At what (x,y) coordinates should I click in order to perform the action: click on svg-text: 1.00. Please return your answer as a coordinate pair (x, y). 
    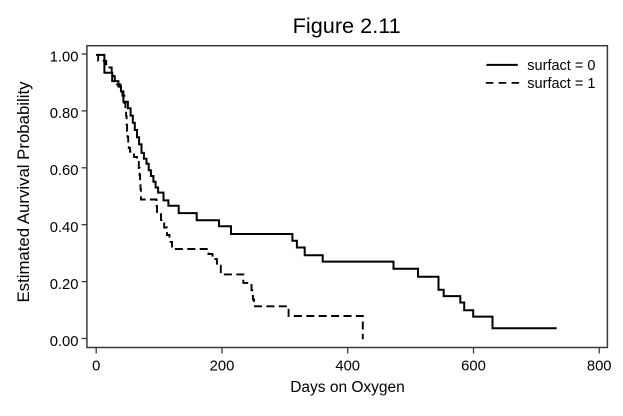
    Looking at the image, I should click on (64, 57).